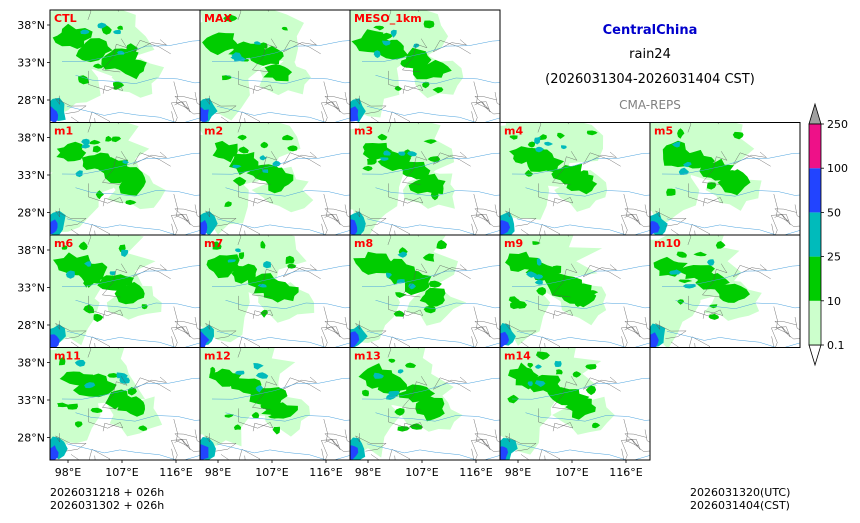 The height and width of the screenshot is (523, 860). Describe the element at coordinates (75, 76) in the screenshot. I see `rain-light-area` at that location.